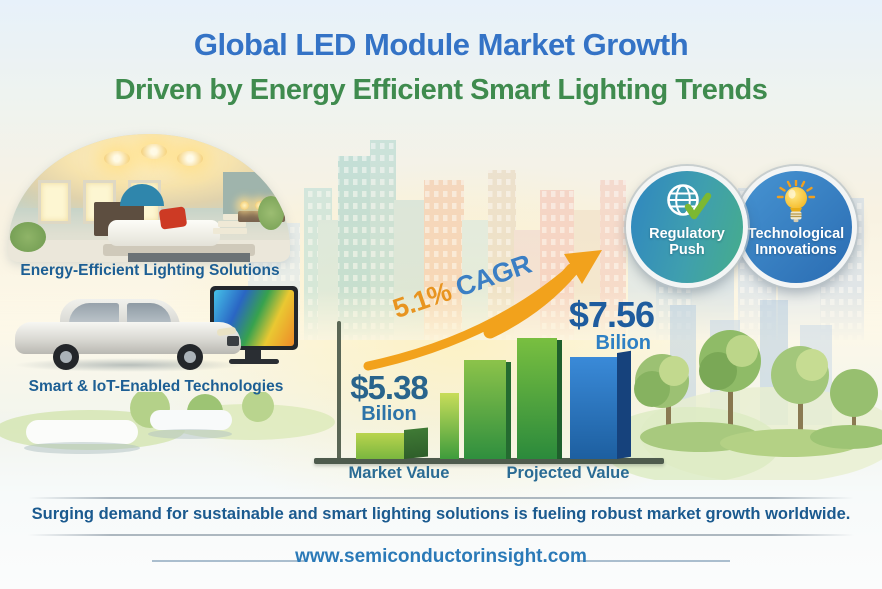  Describe the element at coordinates (94, 314) in the screenshot. I see `car-rear-window` at that location.